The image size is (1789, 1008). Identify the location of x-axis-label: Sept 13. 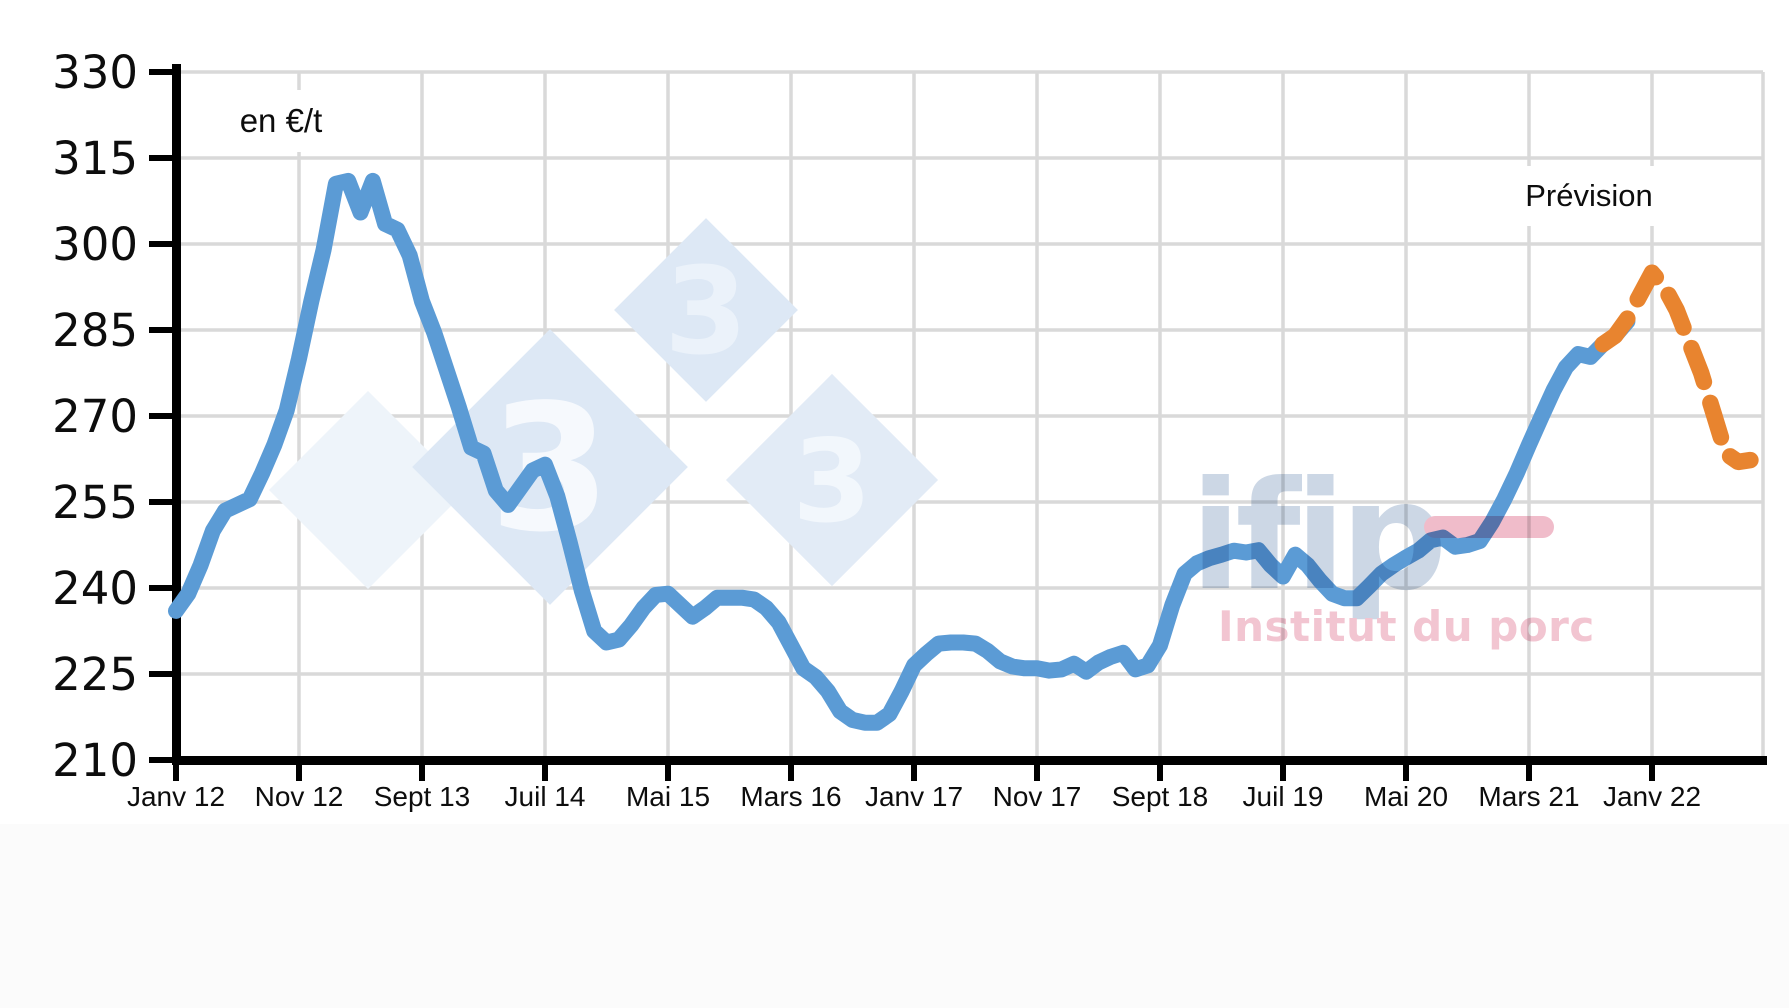
(422, 796).